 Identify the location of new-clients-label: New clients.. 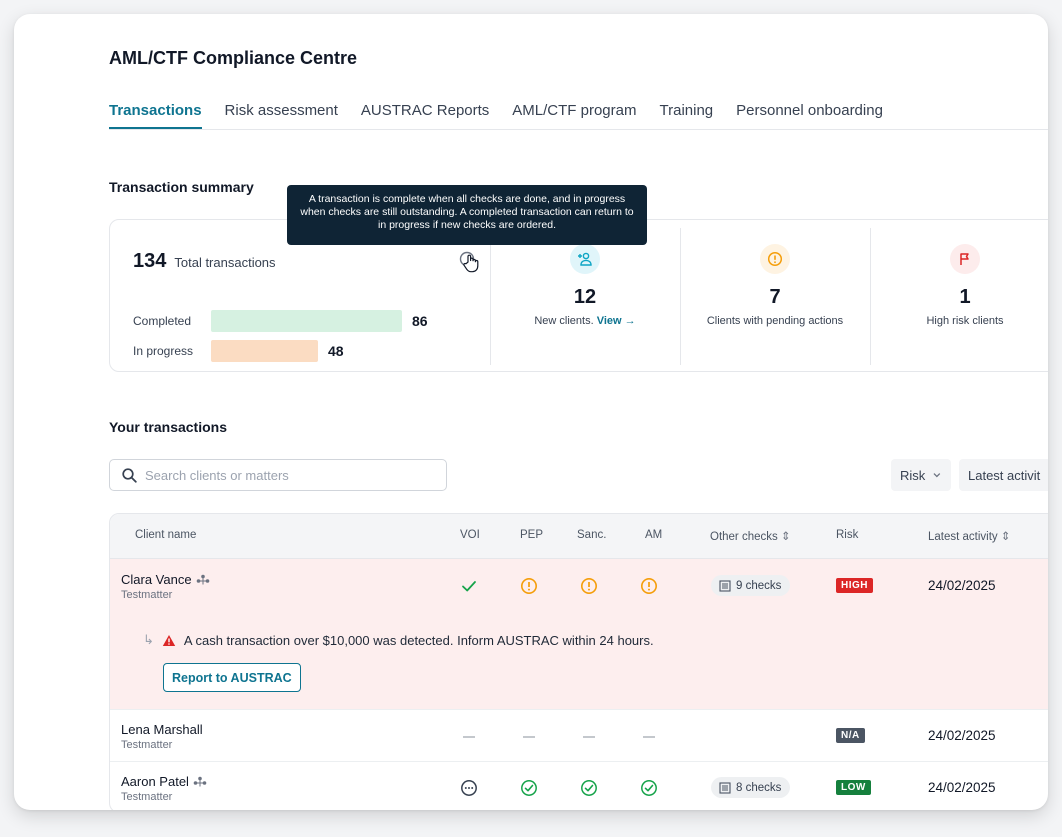
(564, 321).